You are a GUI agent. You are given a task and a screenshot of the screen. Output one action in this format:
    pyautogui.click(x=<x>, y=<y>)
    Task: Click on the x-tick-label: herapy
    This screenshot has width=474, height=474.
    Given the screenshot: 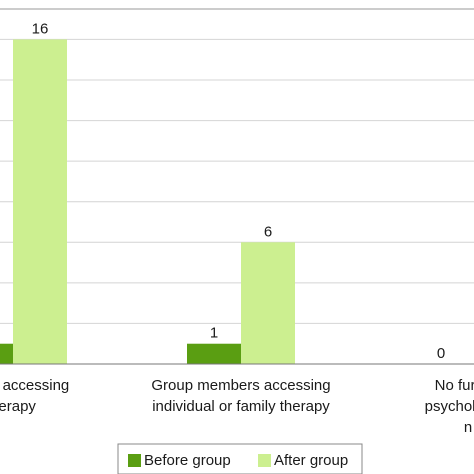 What is the action you would take?
    pyautogui.click(x=18, y=406)
    